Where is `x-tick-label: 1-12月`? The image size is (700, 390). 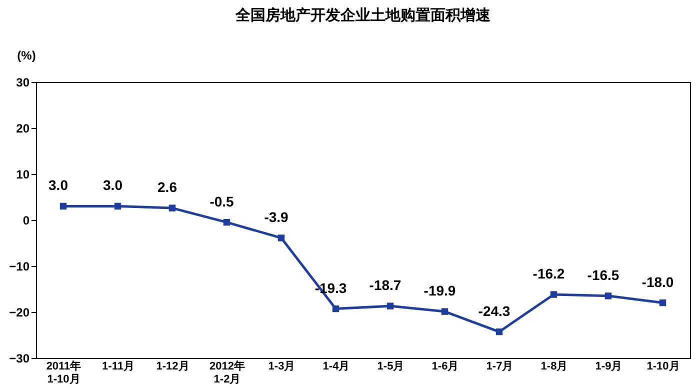 x-tick-label: 1-12月 is located at coordinates (173, 366).